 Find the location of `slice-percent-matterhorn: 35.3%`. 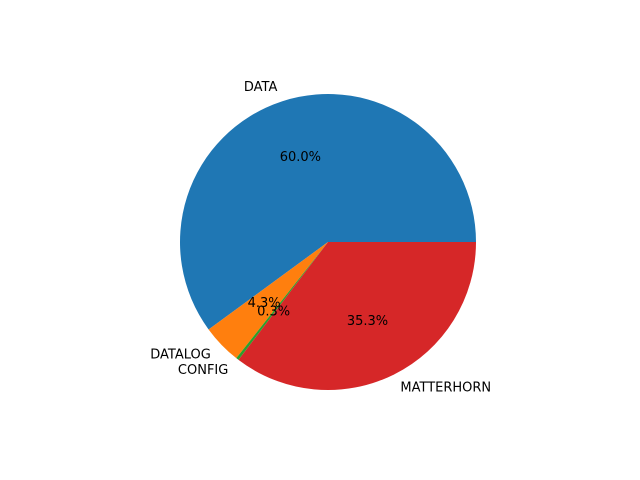

slice-percent-matterhorn: 35.3% is located at coordinates (367, 321).